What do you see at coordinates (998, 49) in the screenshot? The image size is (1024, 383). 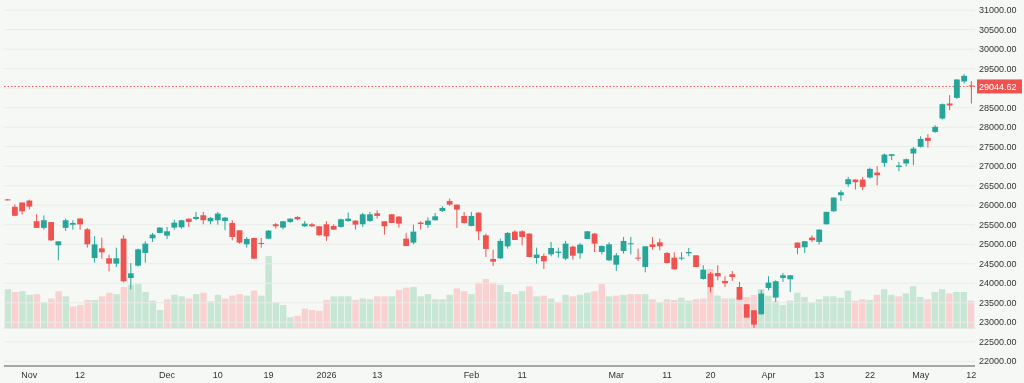 I see `y-tick-label: 30000.00` at bounding box center [998, 49].